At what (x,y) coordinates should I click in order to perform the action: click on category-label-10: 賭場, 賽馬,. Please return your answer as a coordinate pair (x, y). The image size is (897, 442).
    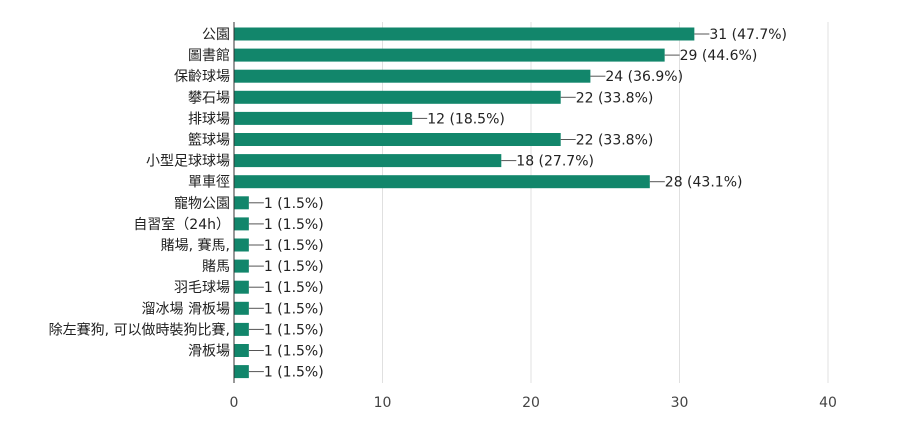
    Looking at the image, I should click on (195, 245).